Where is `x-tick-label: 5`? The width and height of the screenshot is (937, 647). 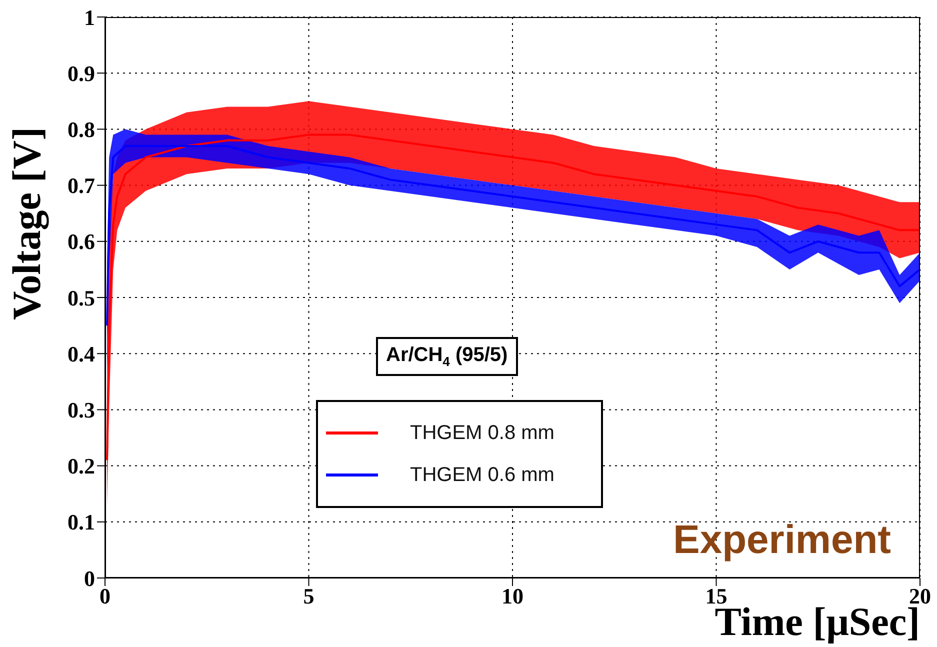
x-tick-label: 5 is located at coordinates (308, 596).